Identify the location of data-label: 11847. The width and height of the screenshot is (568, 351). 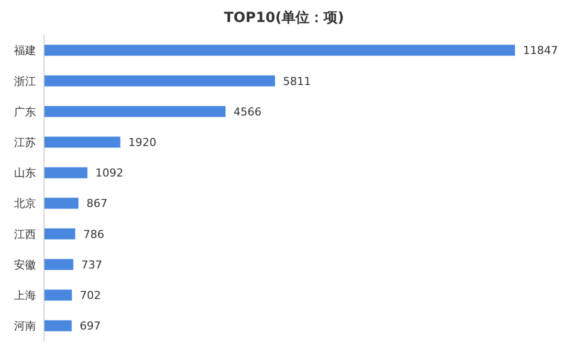
(540, 51).